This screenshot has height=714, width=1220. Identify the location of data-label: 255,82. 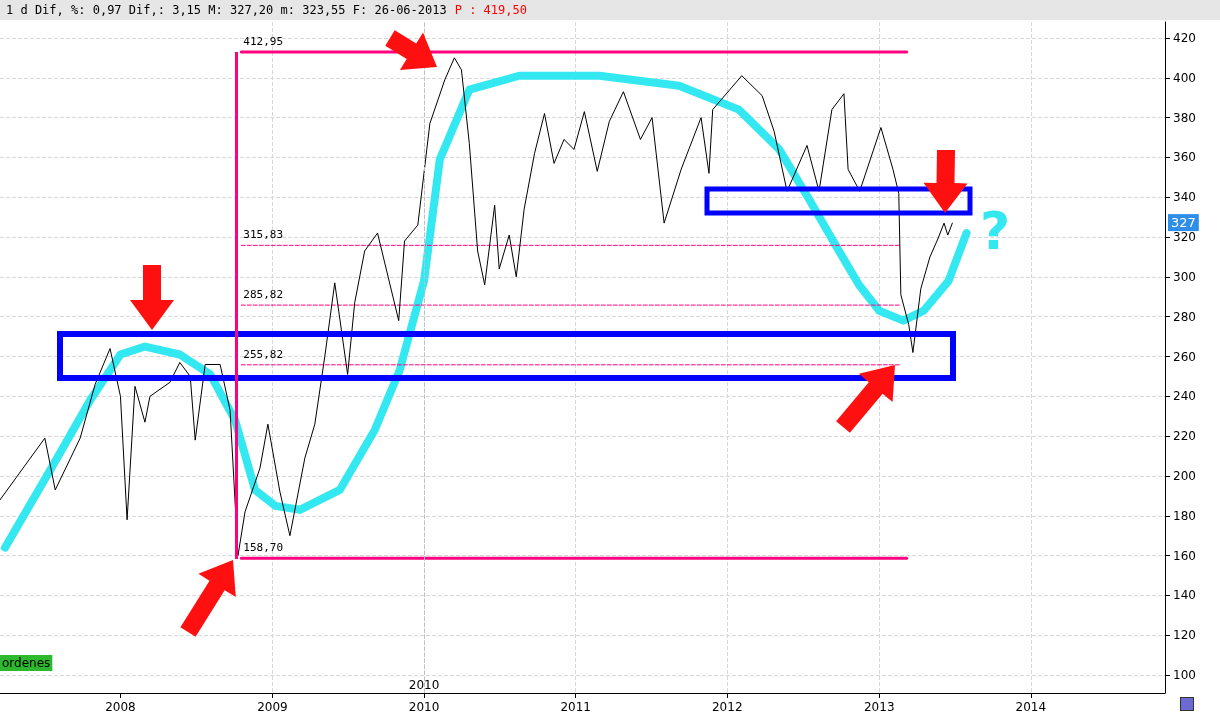
(263, 354).